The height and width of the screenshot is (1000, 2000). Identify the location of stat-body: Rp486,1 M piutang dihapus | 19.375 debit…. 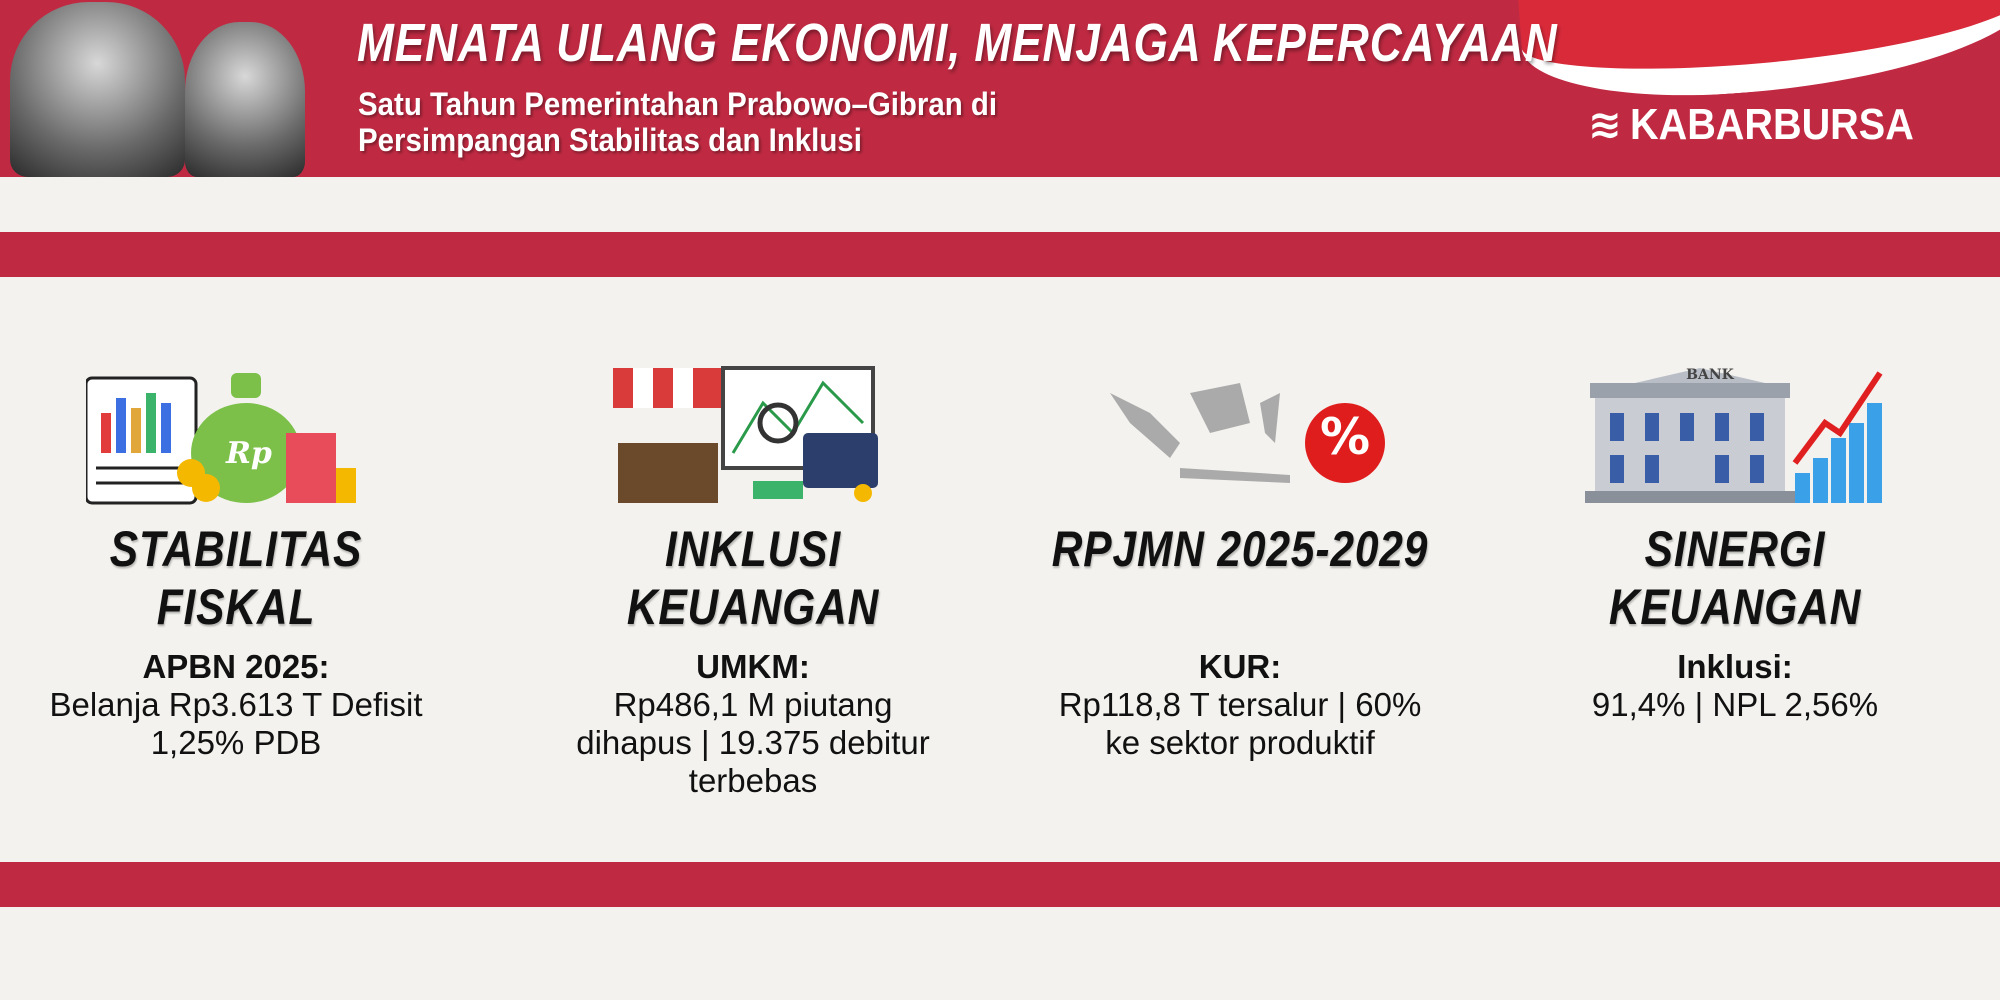
(753, 742).